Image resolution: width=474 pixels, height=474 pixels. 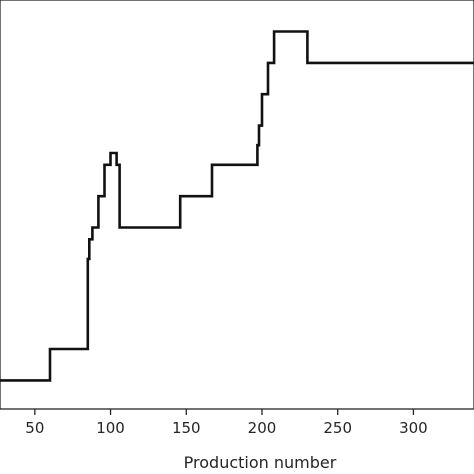 What do you see at coordinates (260, 462) in the screenshot?
I see `x-axis-label: Production number` at bounding box center [260, 462].